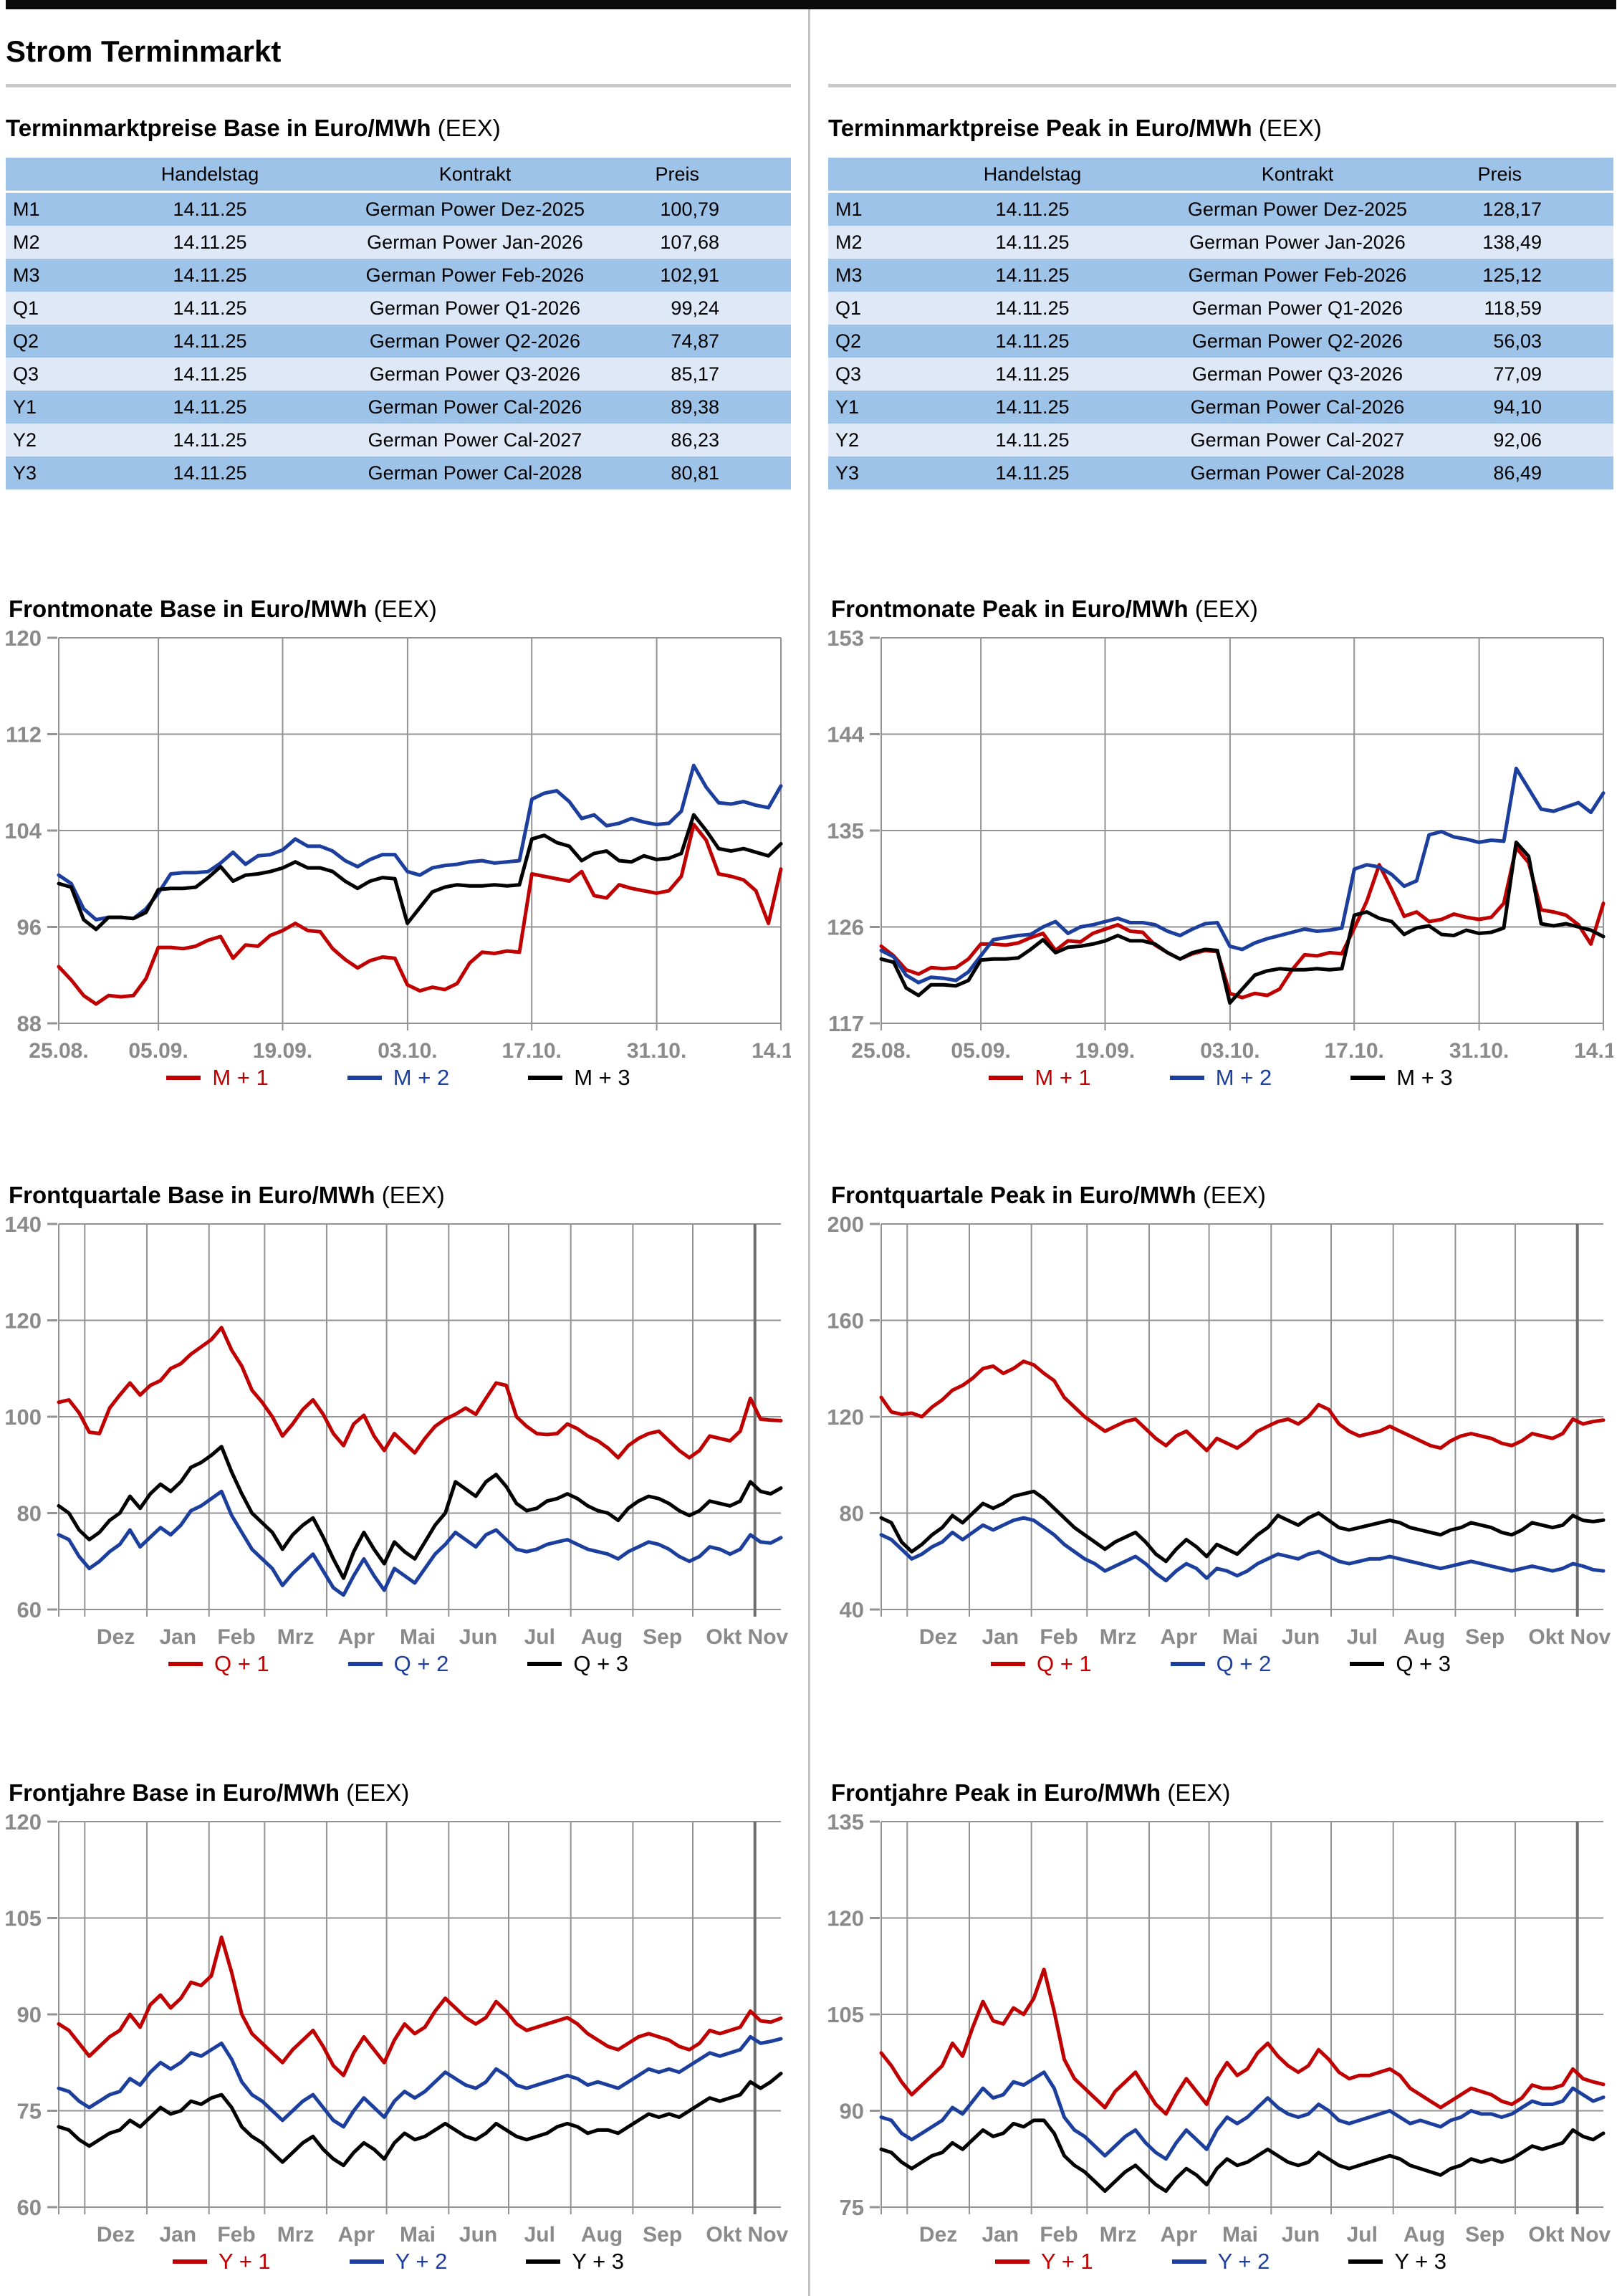  Describe the element at coordinates (24, 1417) in the screenshot. I see `y-tick-label: 100` at that location.